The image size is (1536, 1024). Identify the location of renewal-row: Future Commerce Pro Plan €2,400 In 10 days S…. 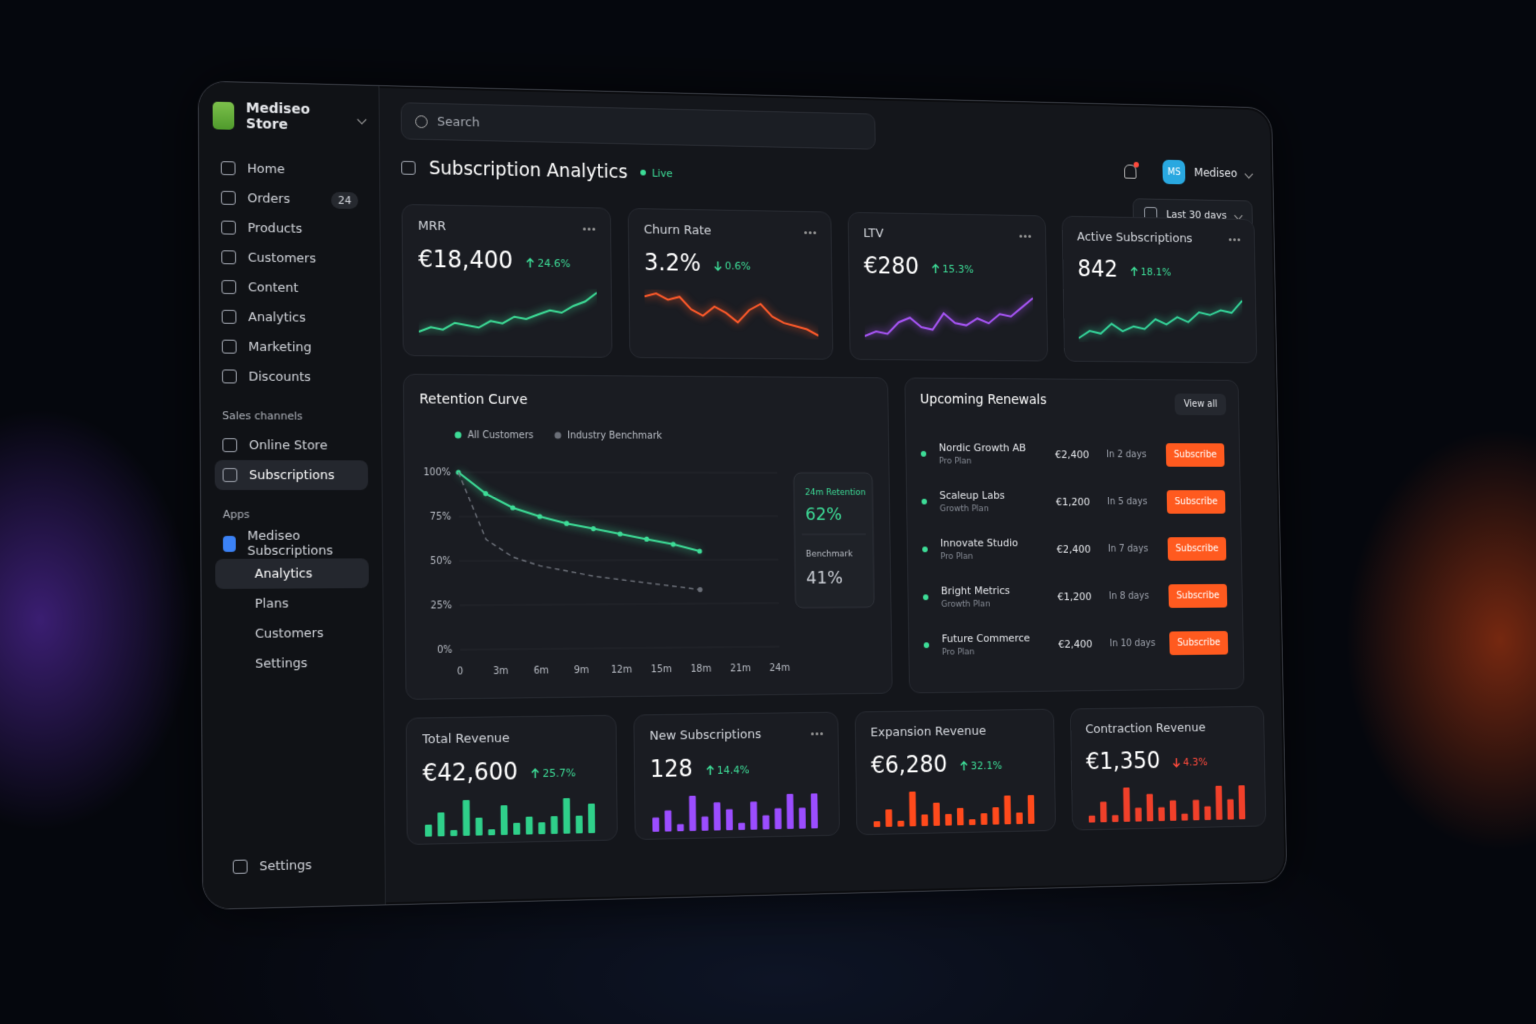
(1076, 644).